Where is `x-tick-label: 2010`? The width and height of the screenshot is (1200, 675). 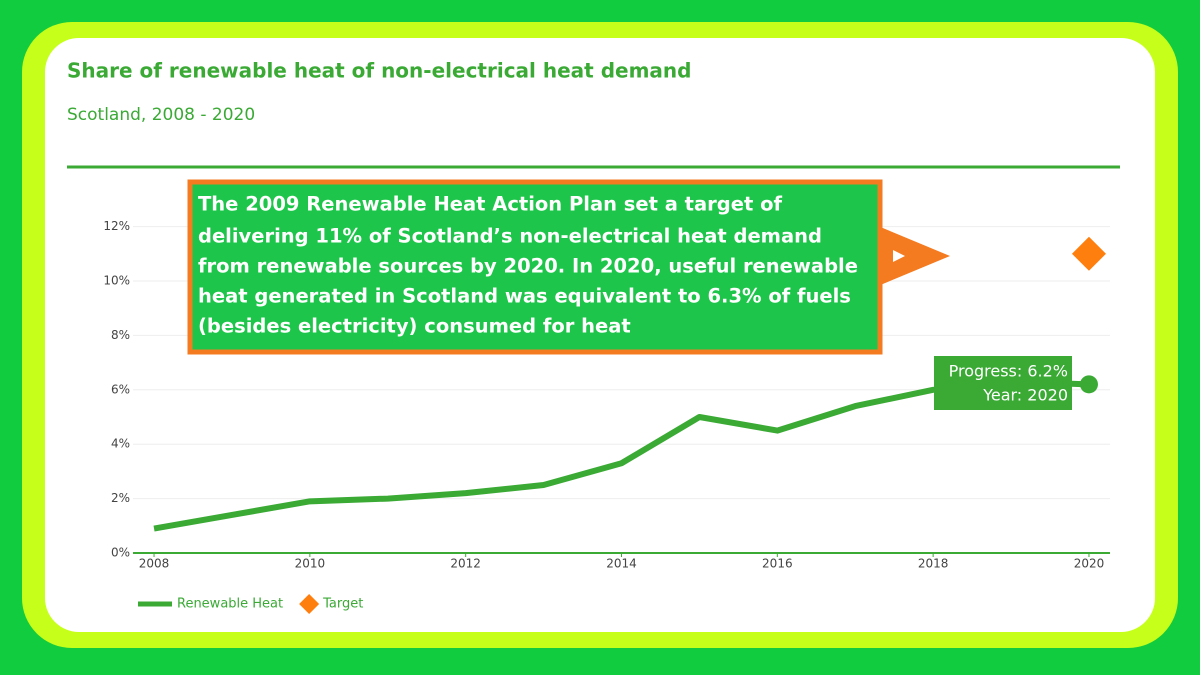
x-tick-label: 2010 is located at coordinates (310, 564).